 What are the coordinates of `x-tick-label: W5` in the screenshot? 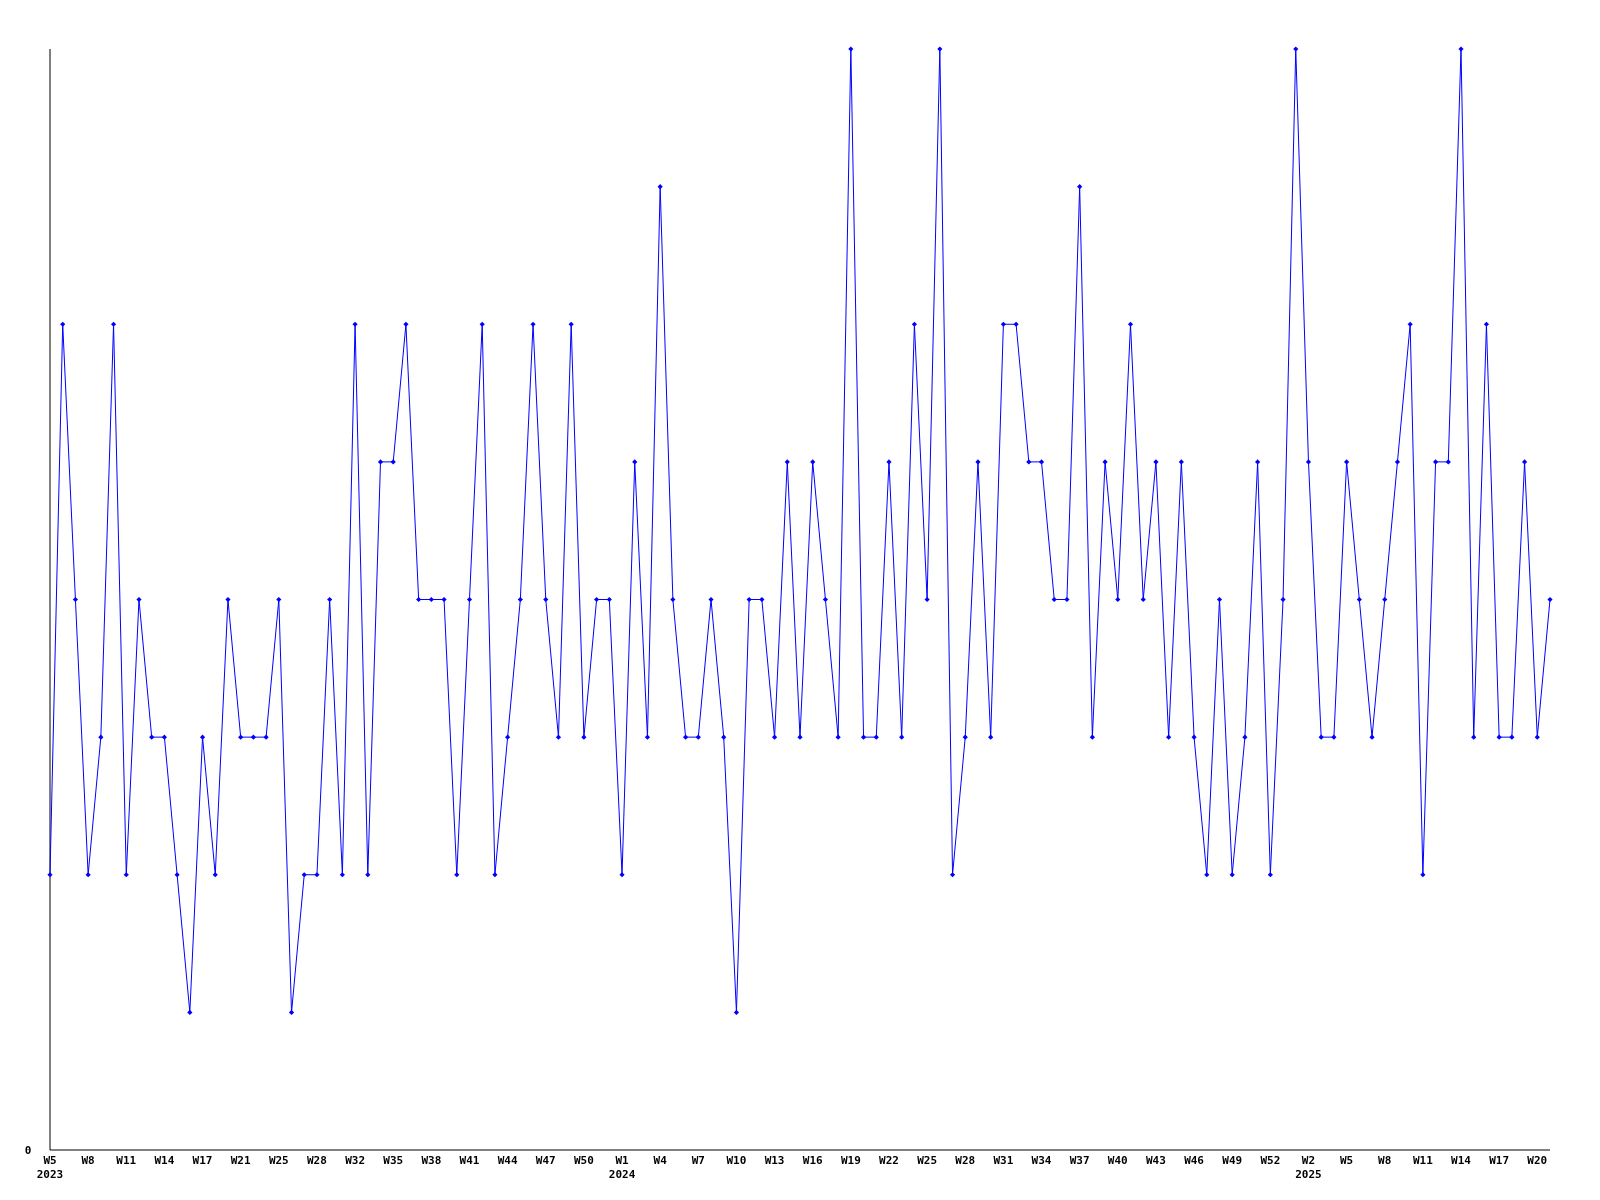 It's located at (1346, 1160).